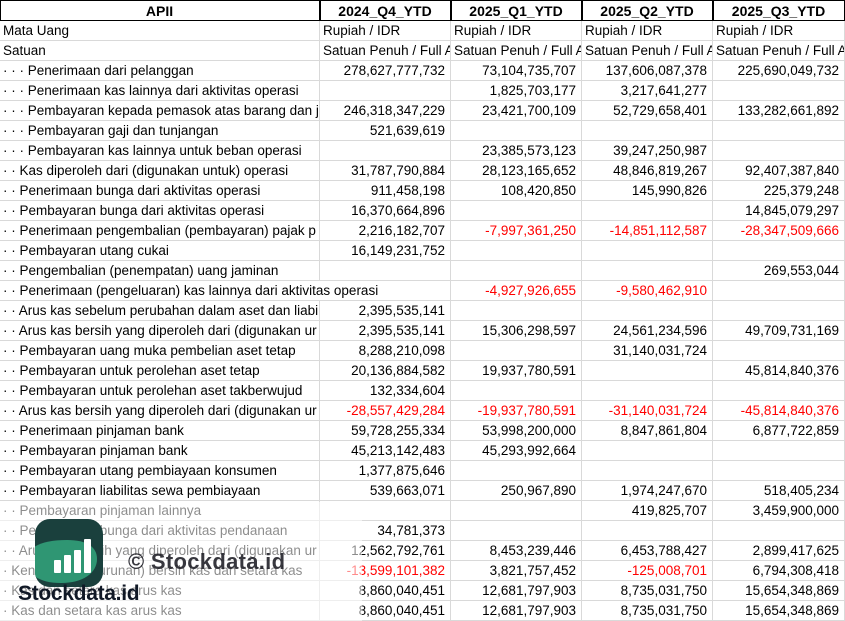  I want to click on row-label: · · Pembayaran utang pembiayaan konsumen, so click(160, 471).